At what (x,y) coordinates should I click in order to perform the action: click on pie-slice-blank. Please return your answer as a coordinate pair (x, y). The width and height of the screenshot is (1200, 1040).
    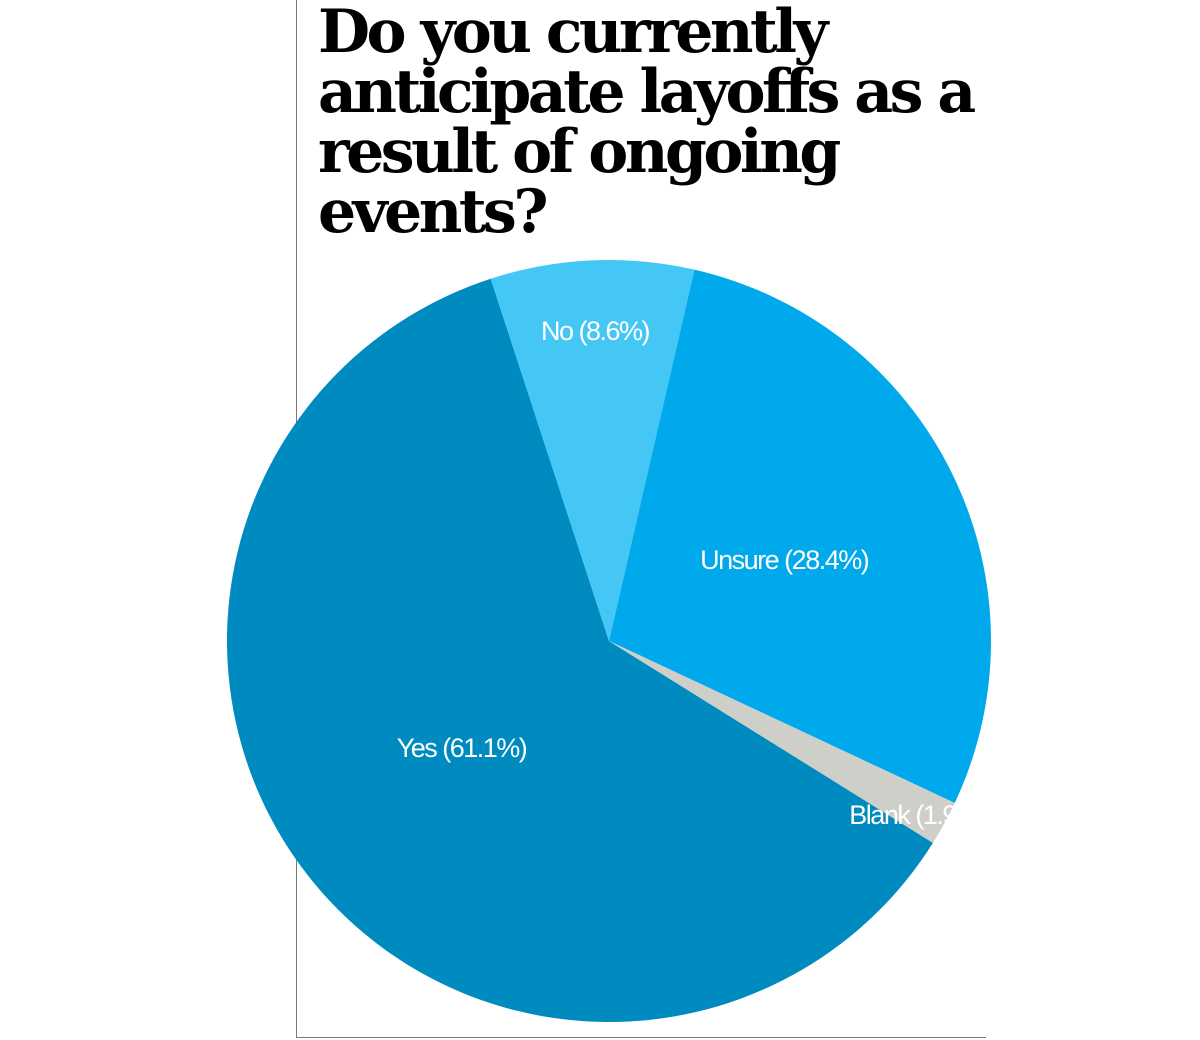
    Looking at the image, I should click on (782, 742).